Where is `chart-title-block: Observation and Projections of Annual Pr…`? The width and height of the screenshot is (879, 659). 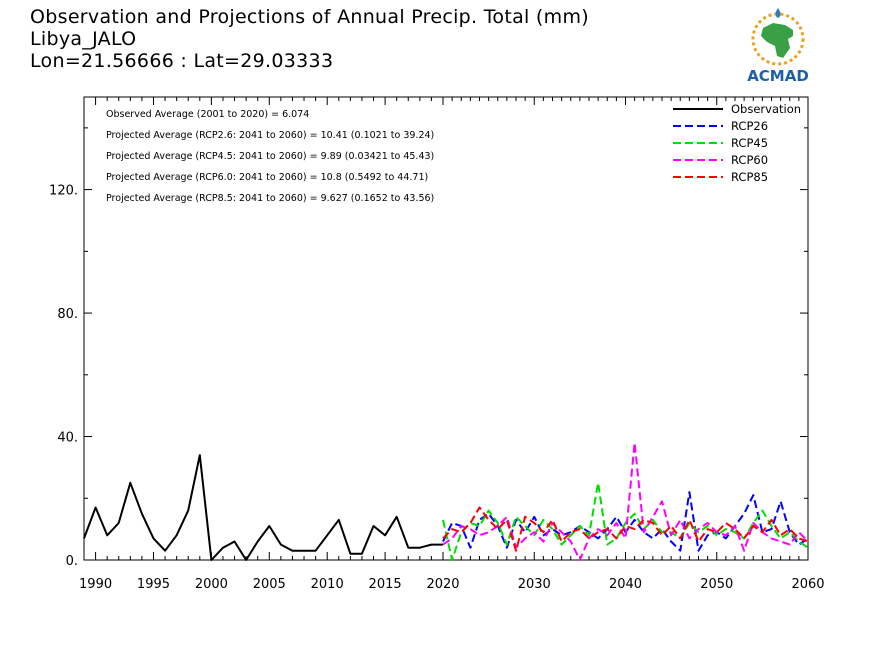
chart-title-block: Observation and Projections of Annual Pr… is located at coordinates (309, 39).